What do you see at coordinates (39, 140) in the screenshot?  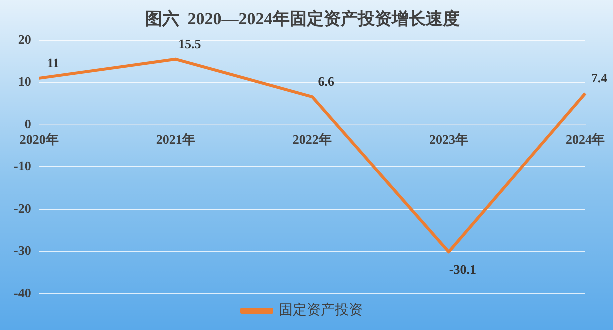 I see `x-tick-label: 2020年` at bounding box center [39, 140].